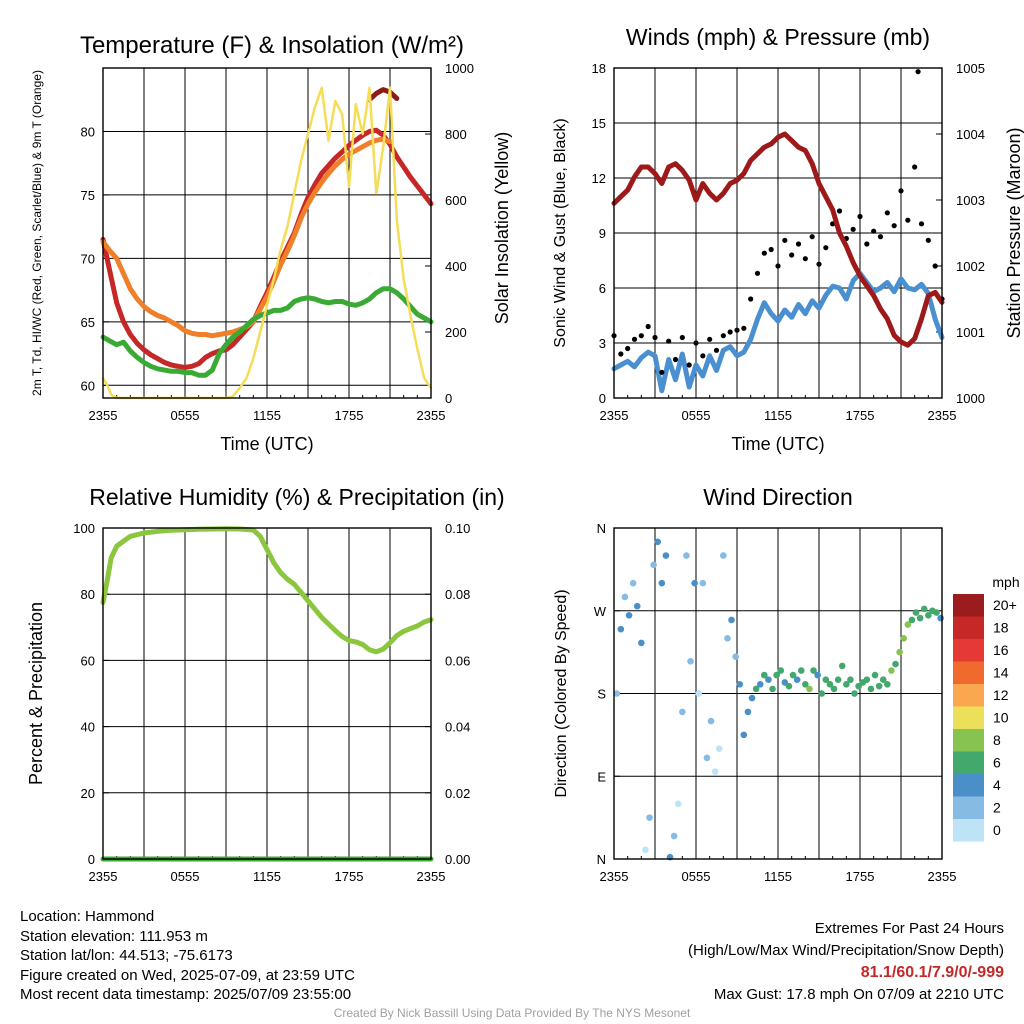  What do you see at coordinates (997, 785) in the screenshot?
I see `wind-direction-legend-label: 4` at bounding box center [997, 785].